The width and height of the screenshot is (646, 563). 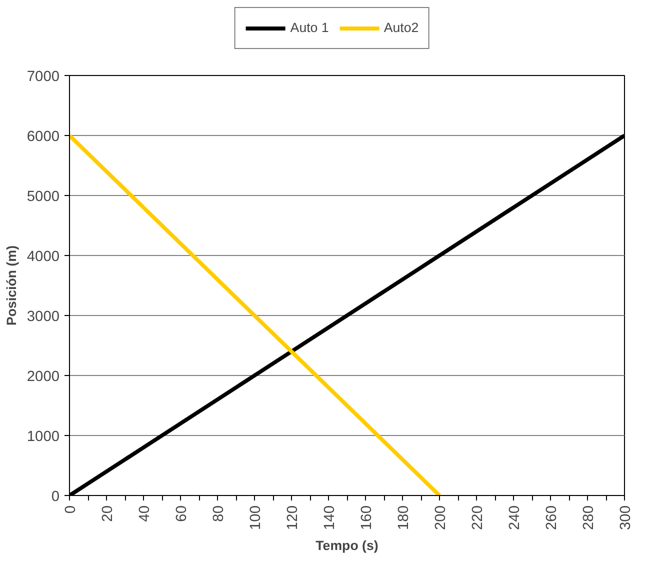 I want to click on x-tick-label: 280, so click(x=589, y=517).